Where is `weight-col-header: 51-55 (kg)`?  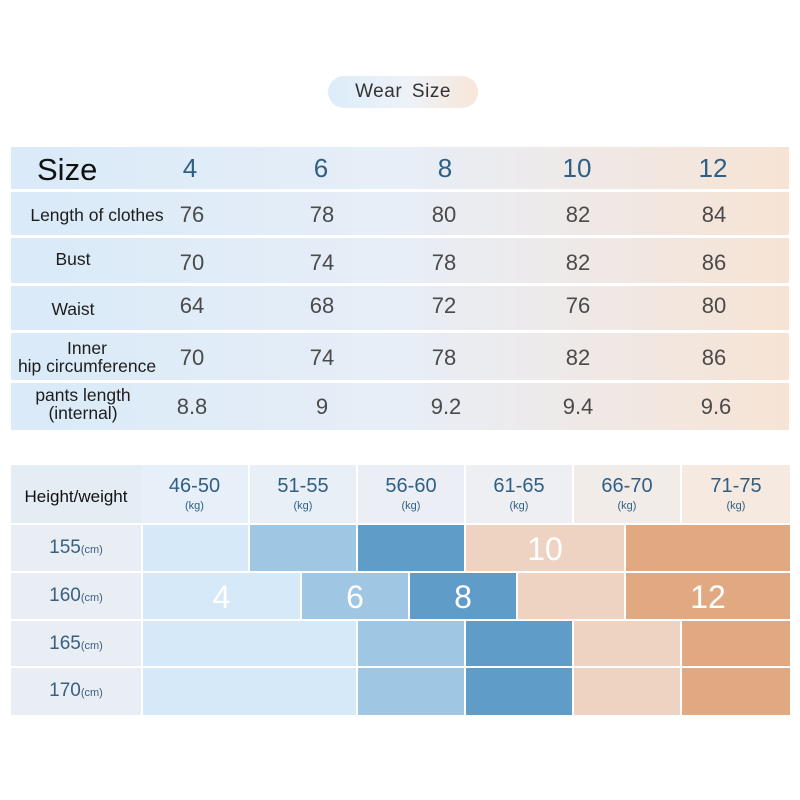 weight-col-header: 51-55 (kg) is located at coordinates (303, 494).